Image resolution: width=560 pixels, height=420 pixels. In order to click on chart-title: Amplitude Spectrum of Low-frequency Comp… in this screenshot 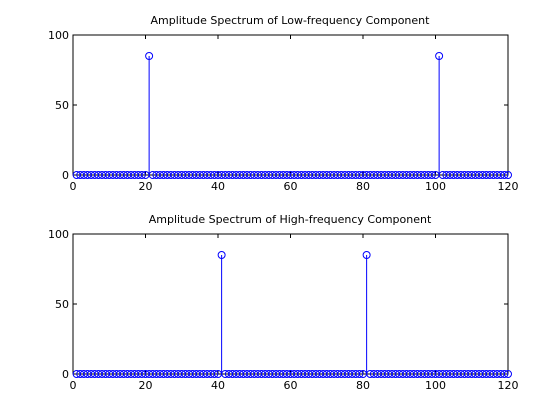, I will do `click(291, 20)`.